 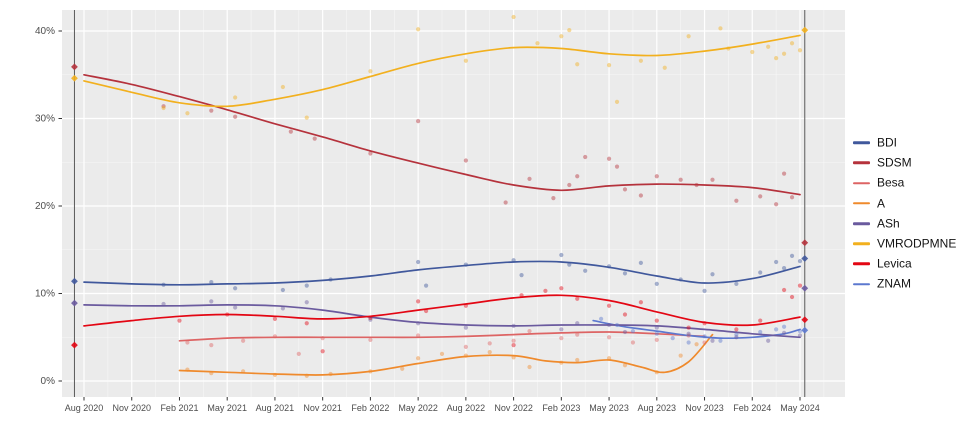 I want to click on election-result-point-znam, so click(x=805, y=330).